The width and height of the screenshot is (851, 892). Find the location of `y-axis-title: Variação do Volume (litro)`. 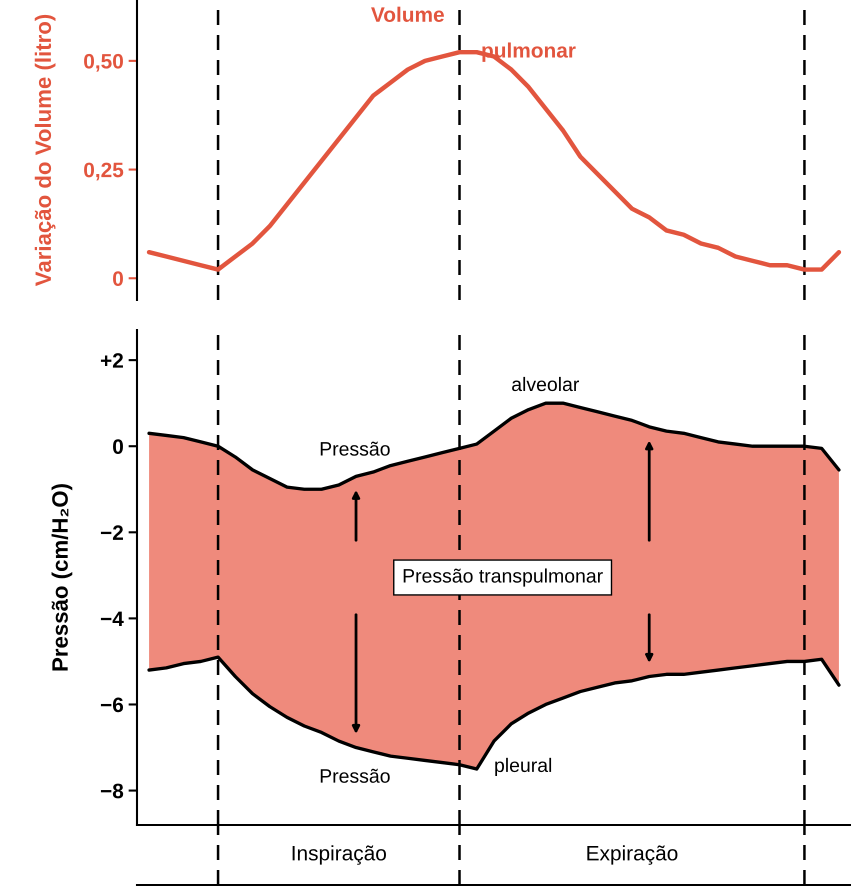

y-axis-title: Variação do Volume (litro) is located at coordinates (45, 150).